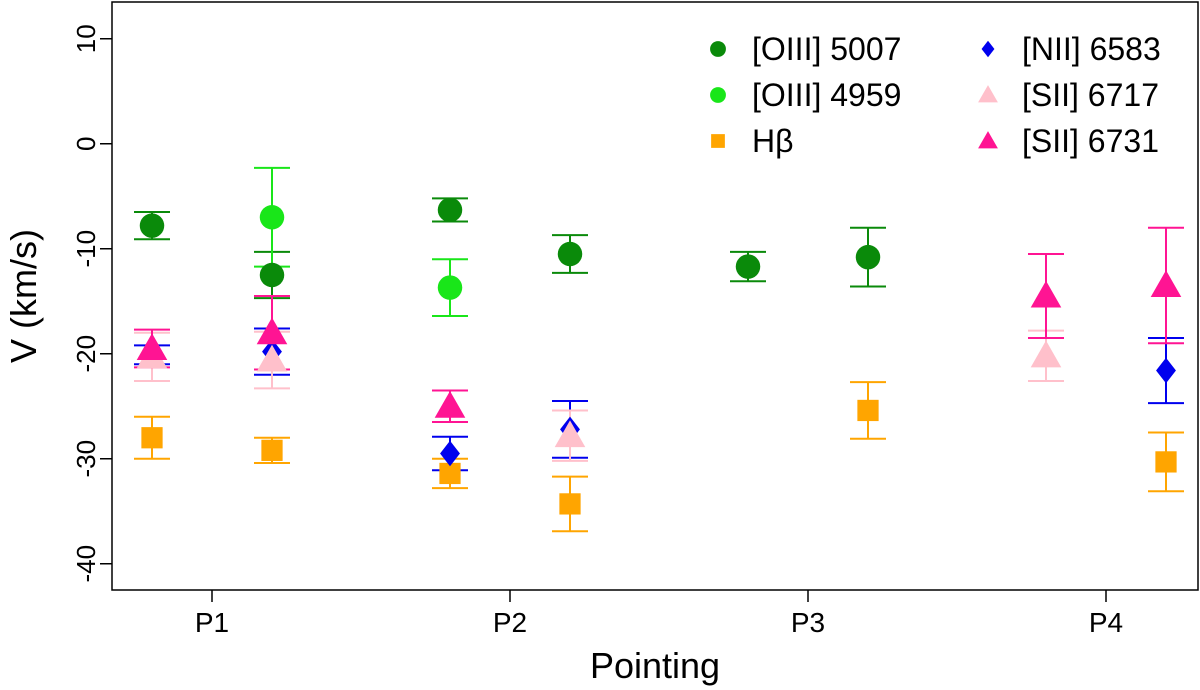 The height and width of the screenshot is (690, 1200). What do you see at coordinates (1090, 141) in the screenshot?
I see `legend-label-sii-6731: [SII] 6731` at bounding box center [1090, 141].